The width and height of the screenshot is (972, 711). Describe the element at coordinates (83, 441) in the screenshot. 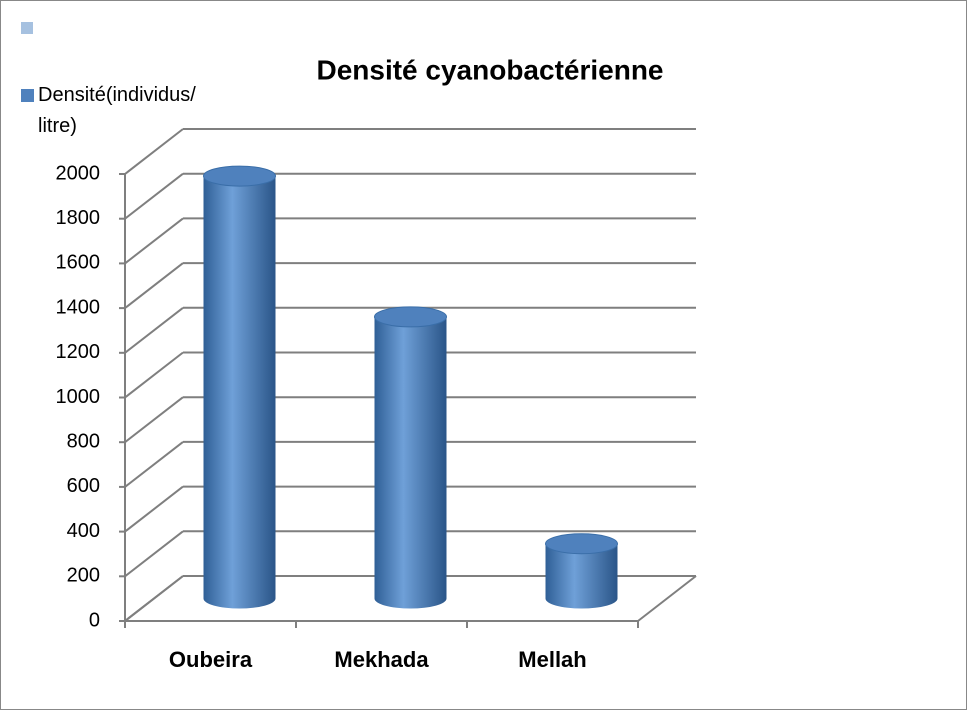

I see `y-tick-label: 800` at that location.